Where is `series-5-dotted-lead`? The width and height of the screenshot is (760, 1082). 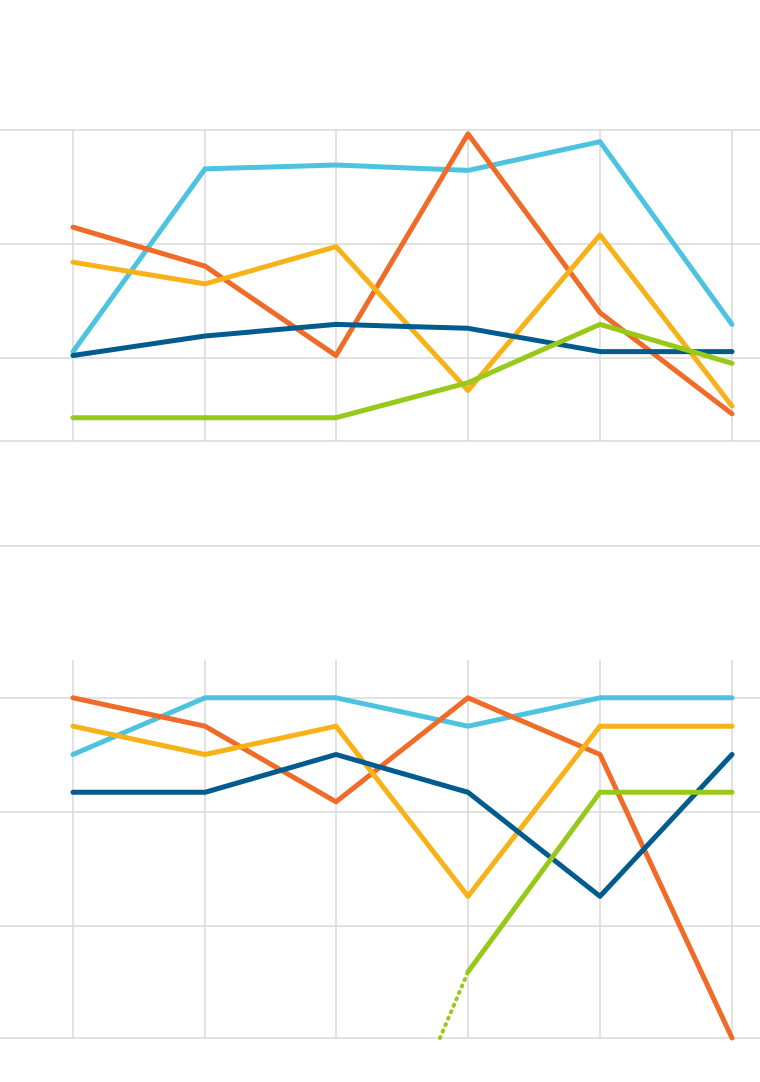 series-5-dotted-lead is located at coordinates (454, 1004).